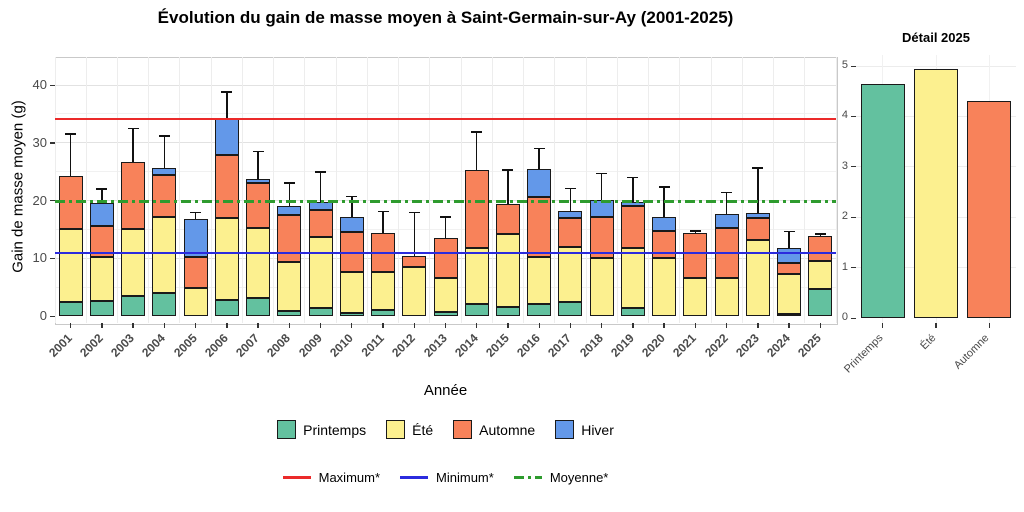 This screenshot has height=512, width=1024. I want to click on detail-x-tick, so click(883, 325).